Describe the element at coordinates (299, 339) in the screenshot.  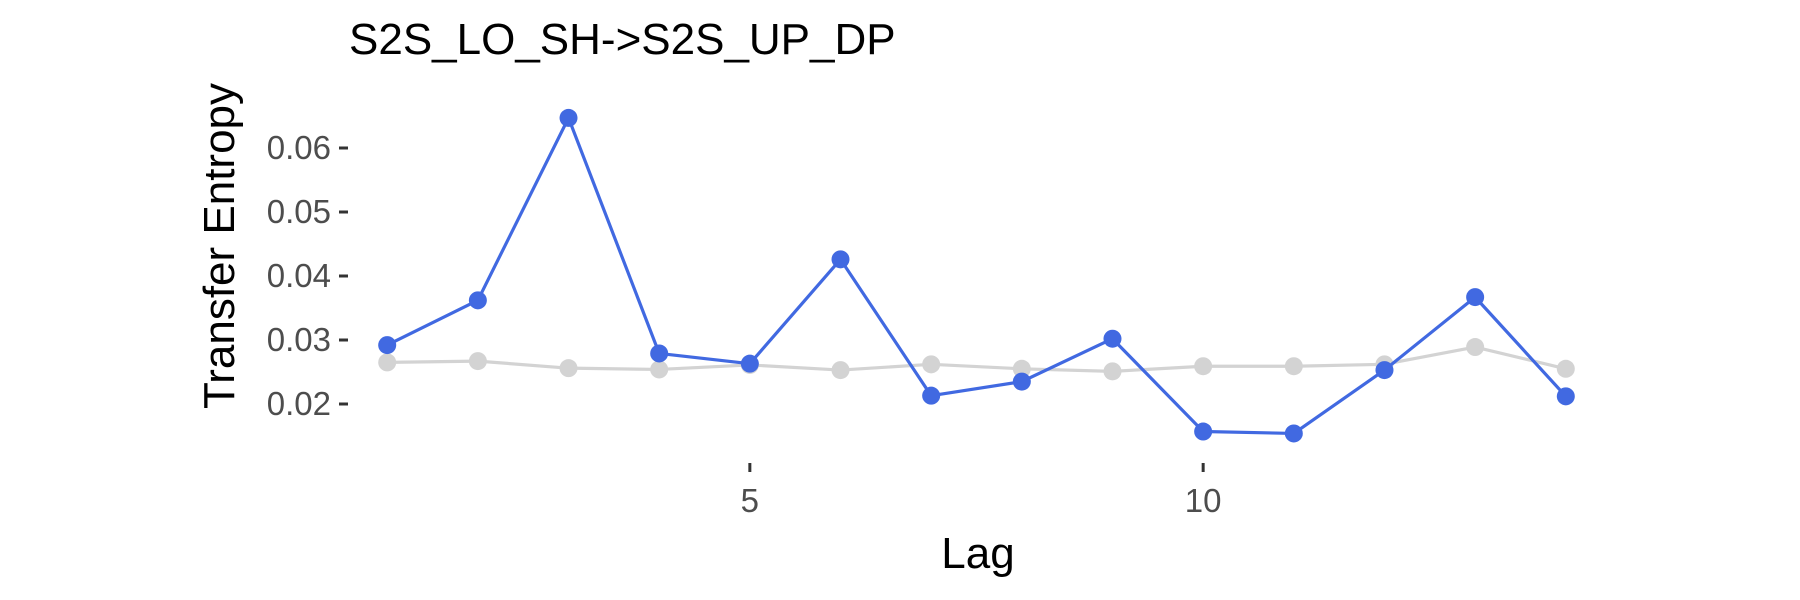
I see `y-tick-label: 0.03` at that location.